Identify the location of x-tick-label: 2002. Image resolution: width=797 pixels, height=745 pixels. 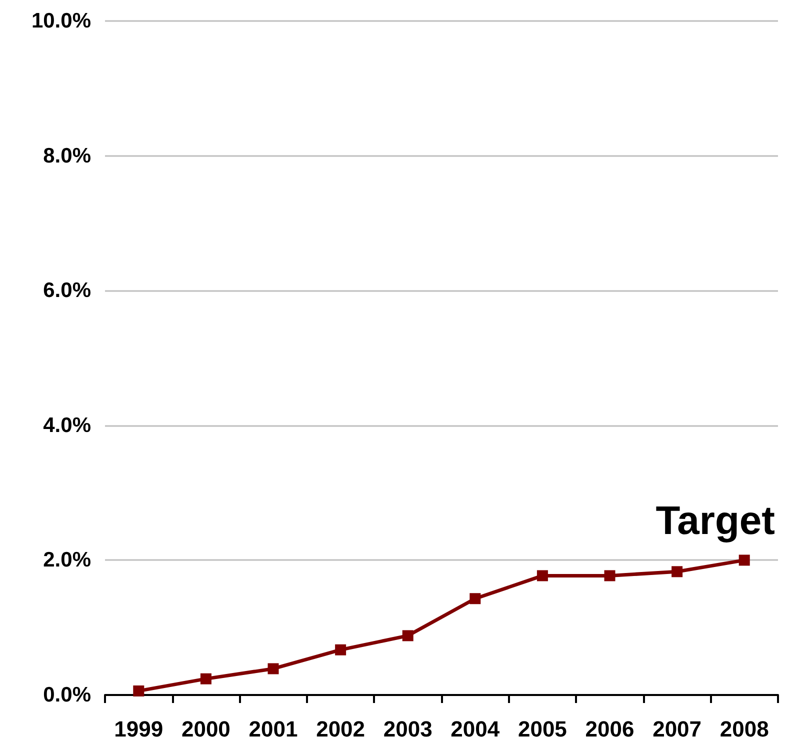
(341, 729).